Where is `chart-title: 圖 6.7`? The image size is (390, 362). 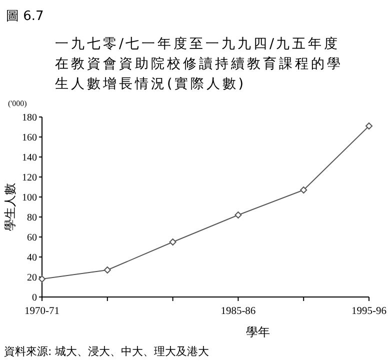
chart-title: 圖 6.7 is located at coordinates (25, 16).